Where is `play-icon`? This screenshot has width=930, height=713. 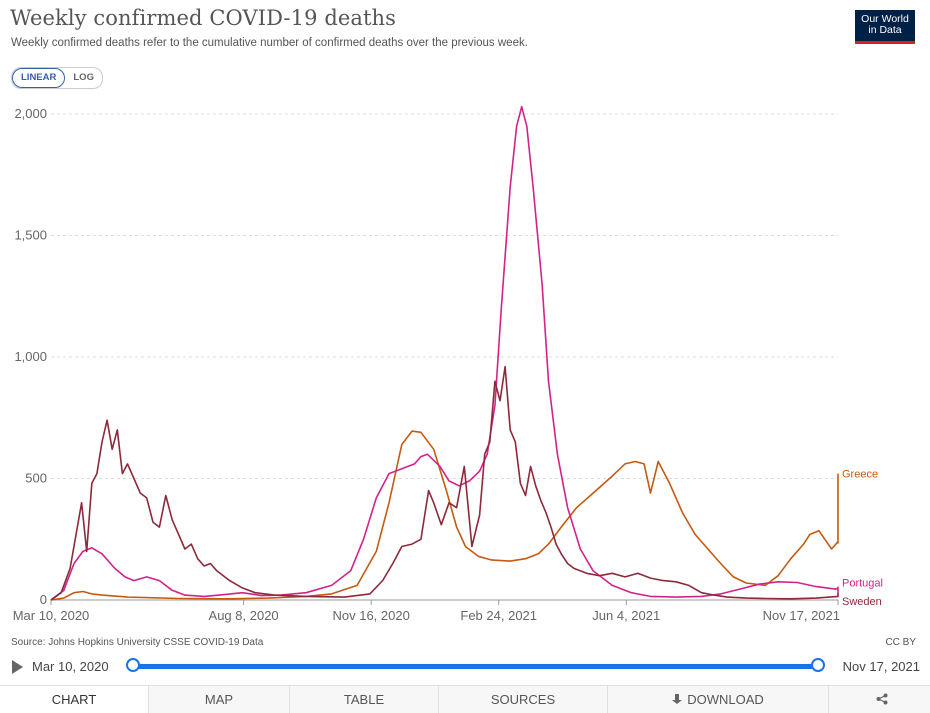
play-icon is located at coordinates (17, 667).